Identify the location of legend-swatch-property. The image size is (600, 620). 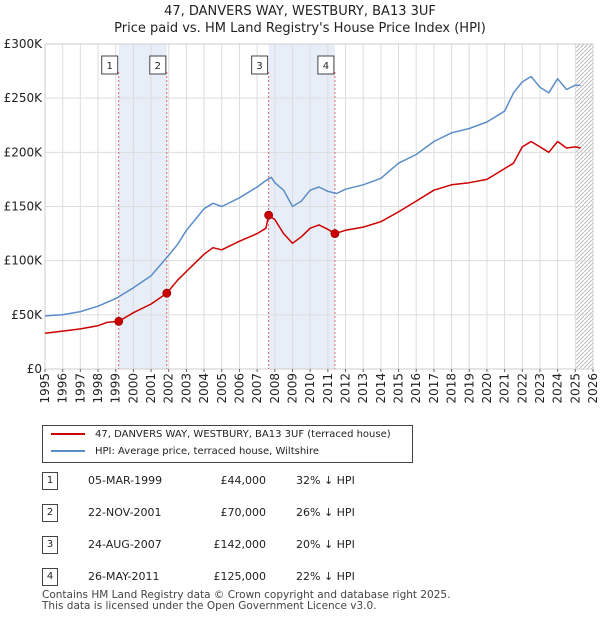
(68, 434).